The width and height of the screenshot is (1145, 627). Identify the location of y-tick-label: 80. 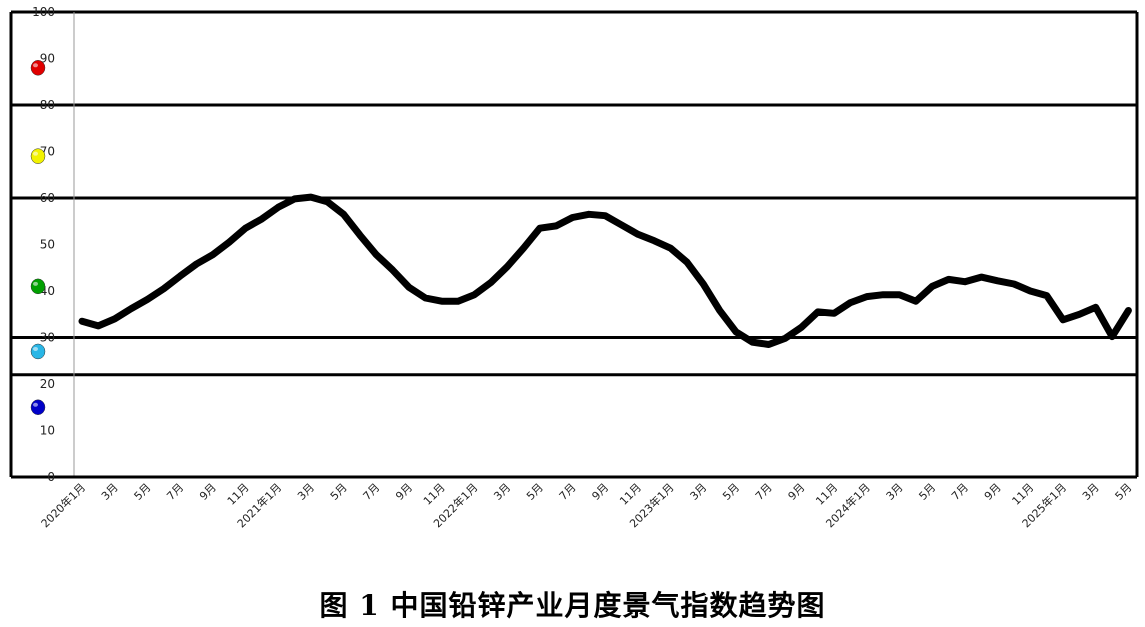
(47, 105).